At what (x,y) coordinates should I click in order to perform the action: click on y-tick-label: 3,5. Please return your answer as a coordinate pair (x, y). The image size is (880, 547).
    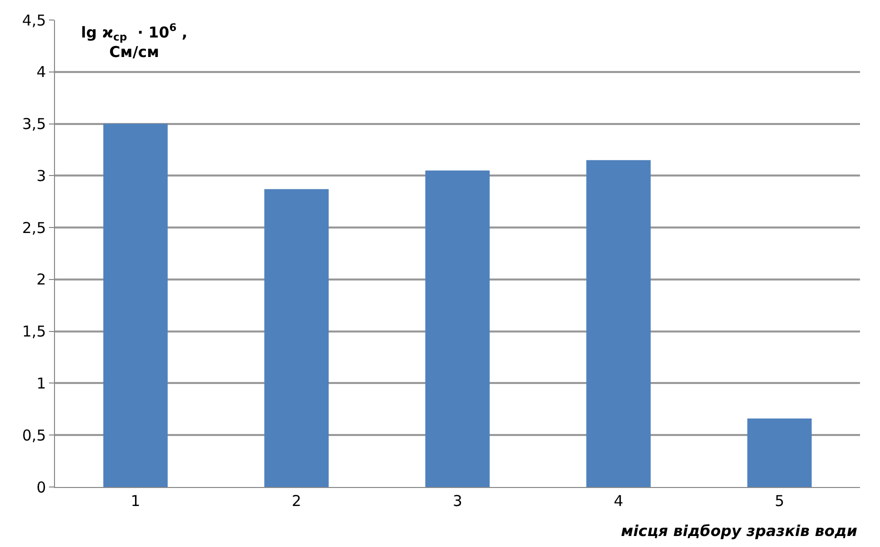
    Looking at the image, I should click on (34, 124).